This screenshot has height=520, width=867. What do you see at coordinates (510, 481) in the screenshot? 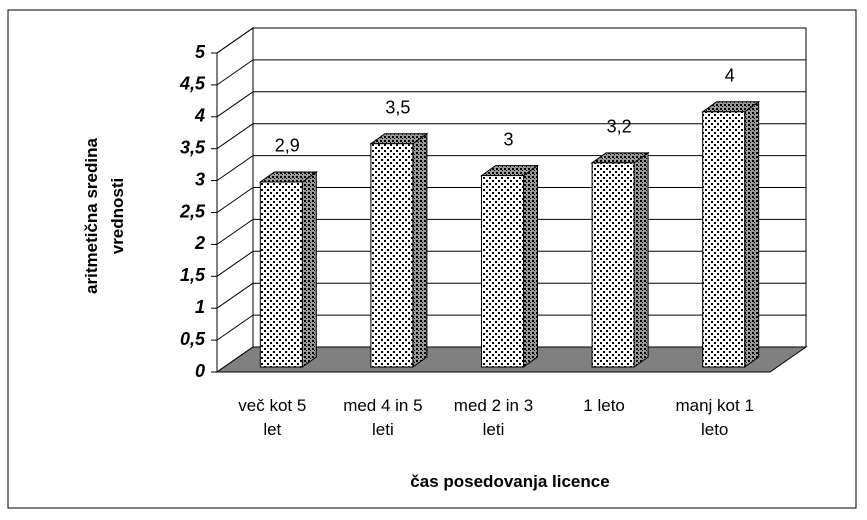
I see `x-axis-label: čas posedovanja licence` at bounding box center [510, 481].